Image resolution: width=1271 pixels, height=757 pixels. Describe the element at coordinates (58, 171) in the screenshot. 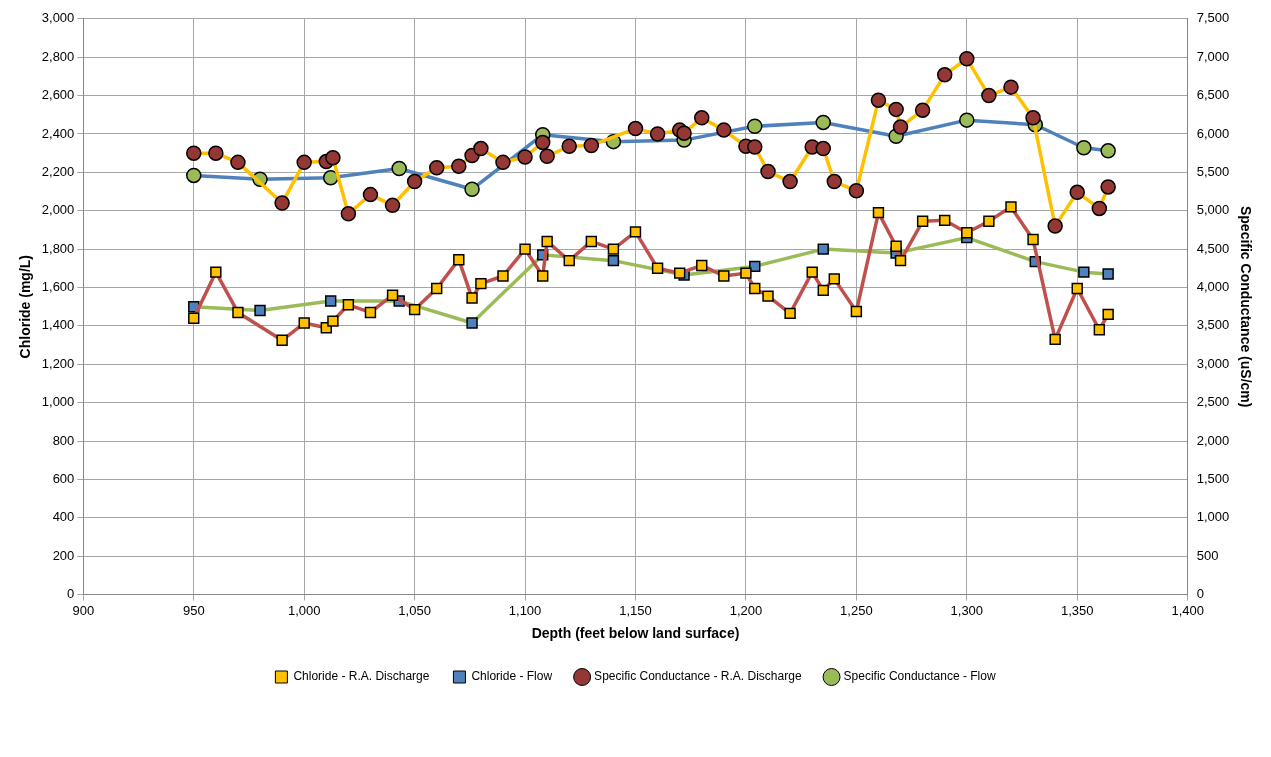

I see `y-tick-label: 2,200` at that location.